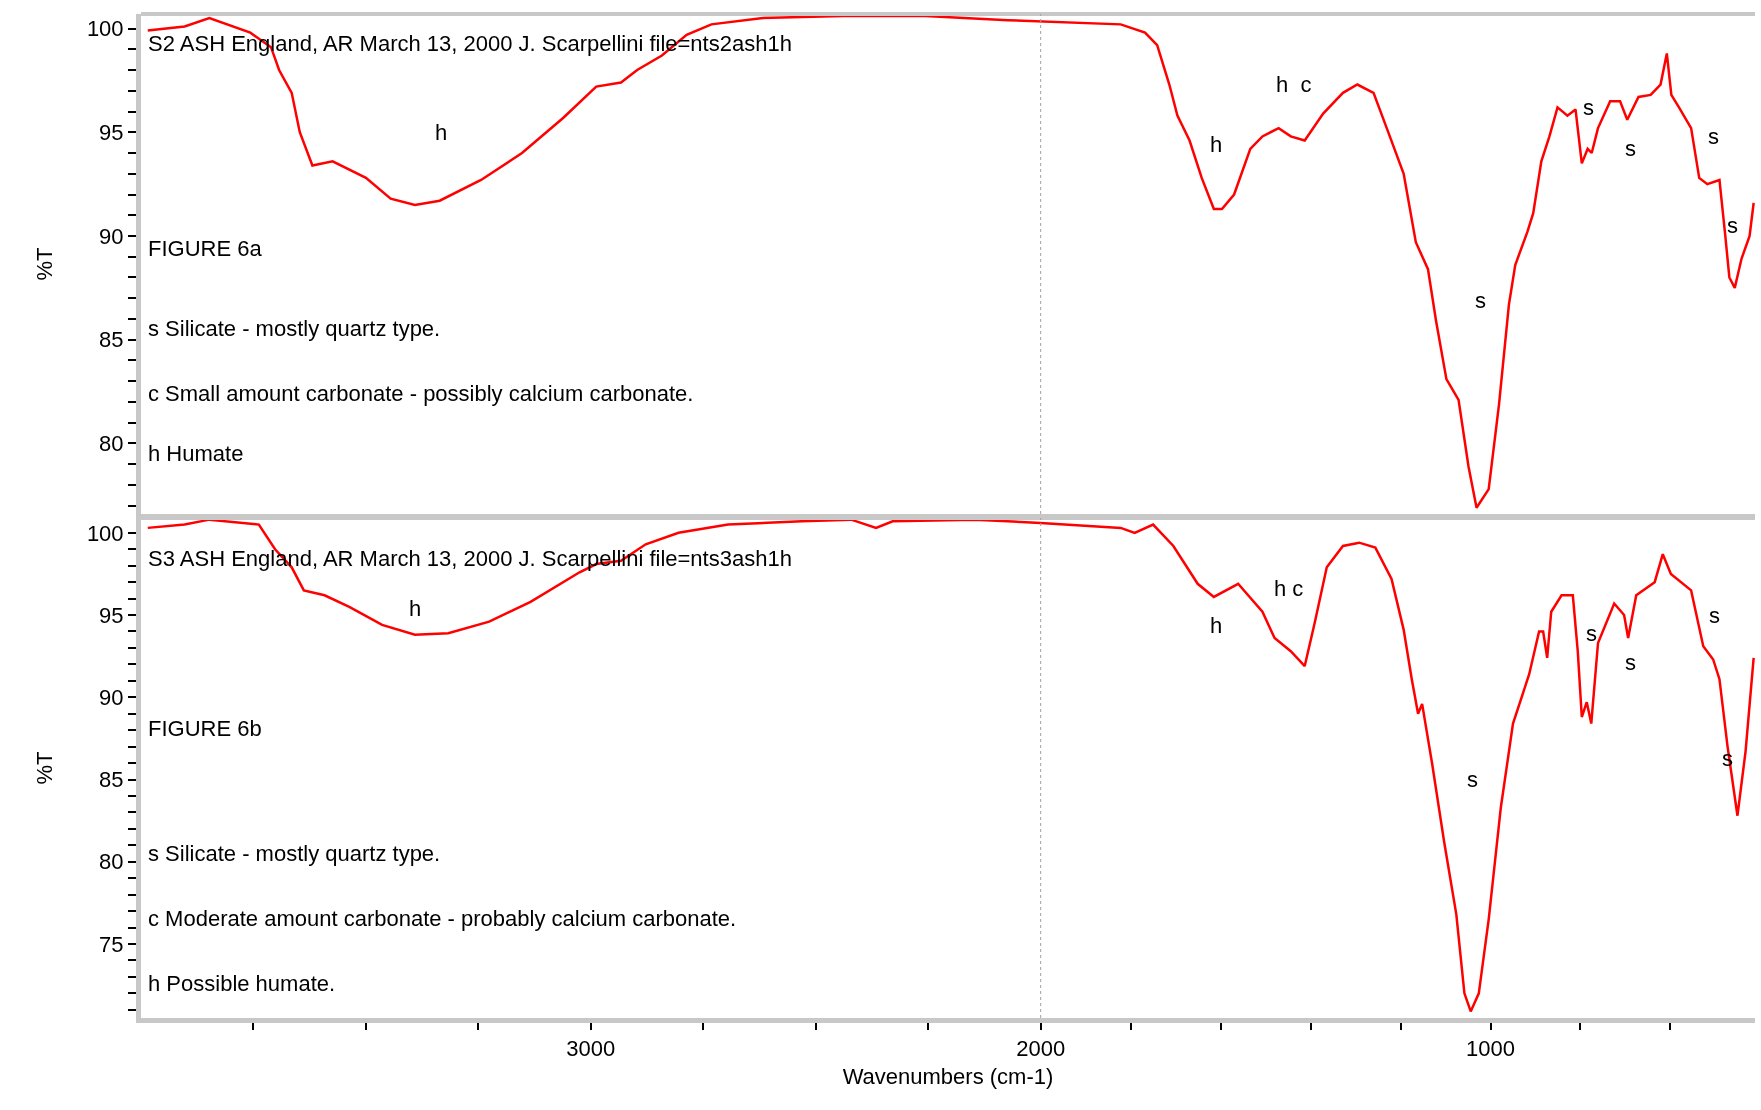 The height and width of the screenshot is (1110, 1761). I want to click on x-tick-label: 2000, so click(1041, 1049).